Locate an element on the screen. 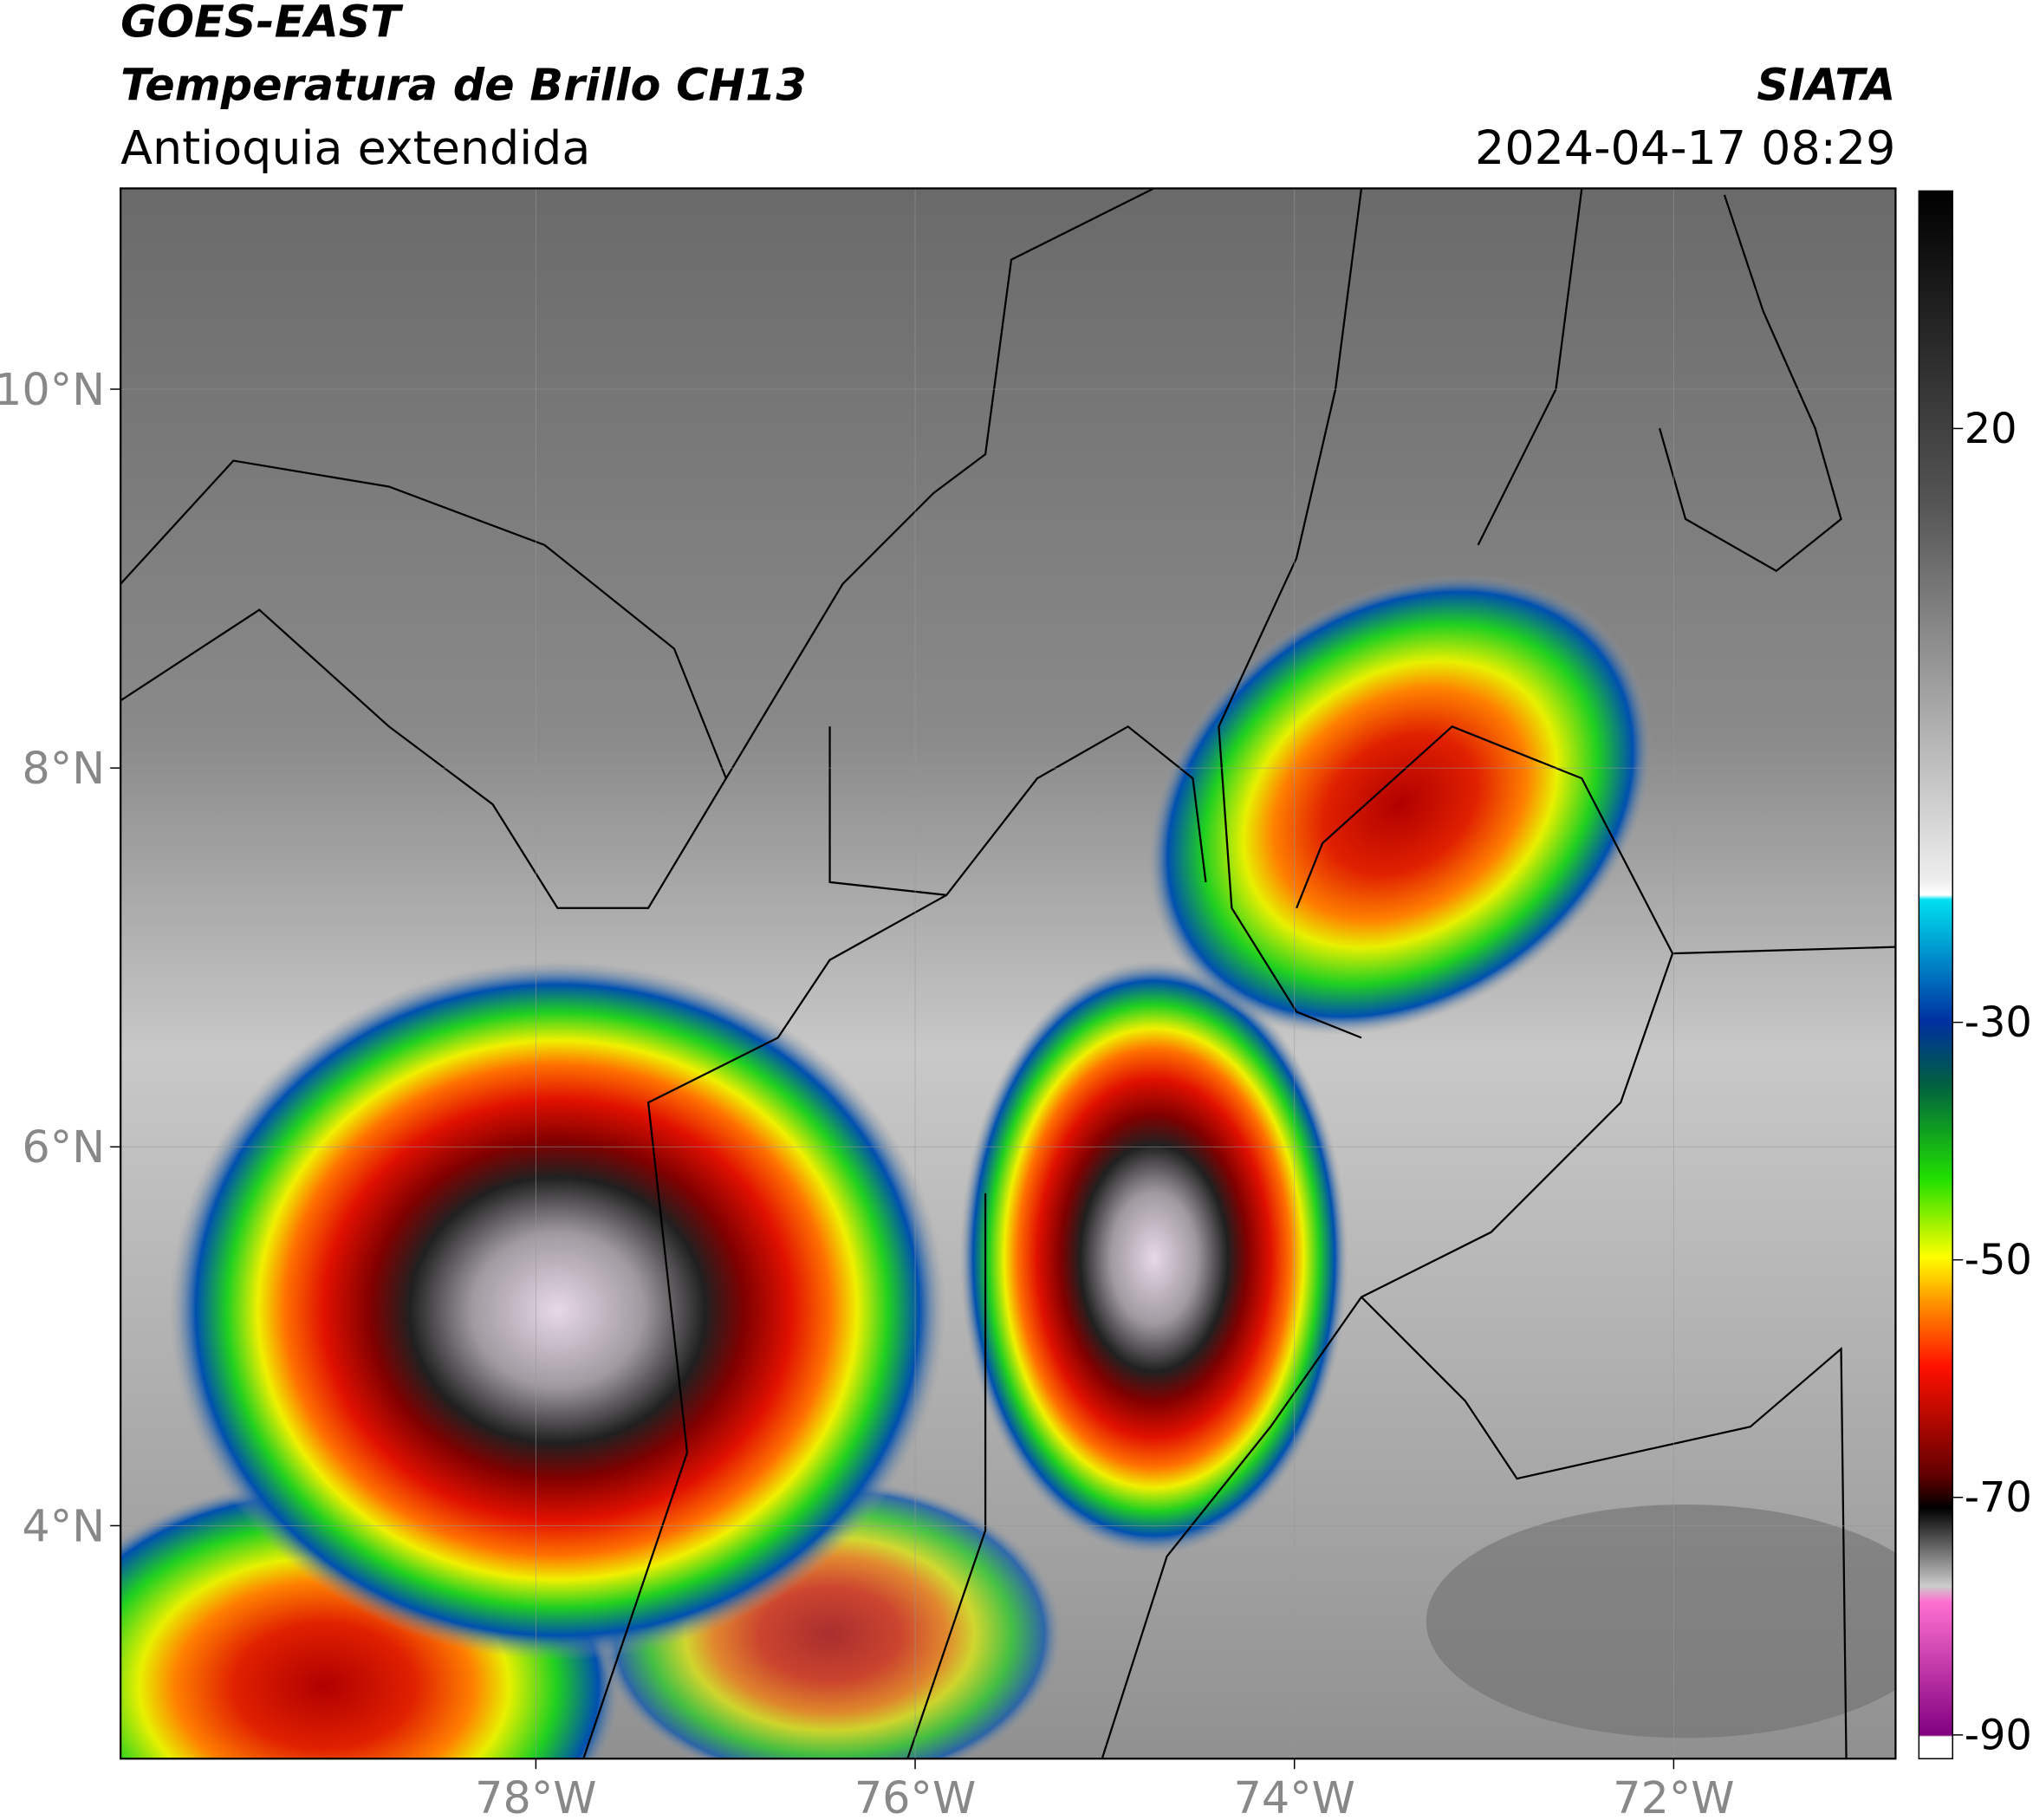  datetime: 2024-04-17 08:29 is located at coordinates (1685, 147).